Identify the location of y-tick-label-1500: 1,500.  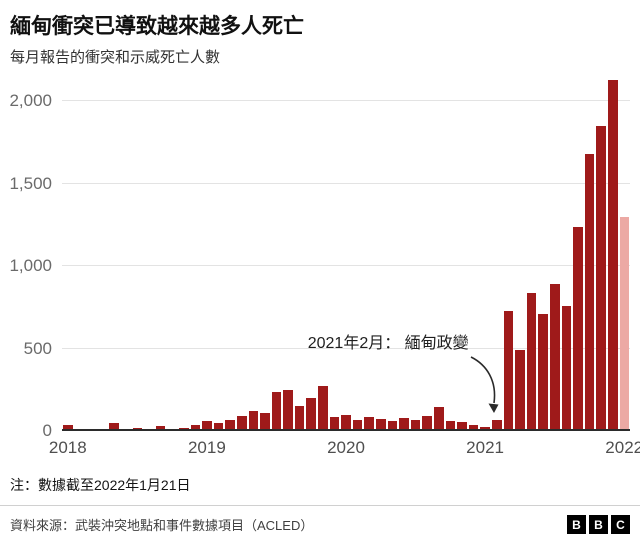
(30, 183).